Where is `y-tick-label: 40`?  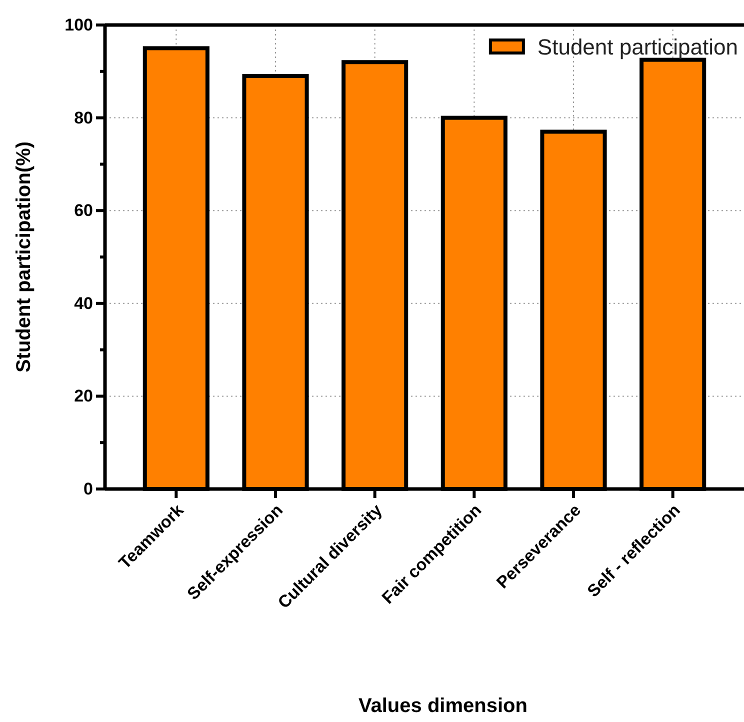 y-tick-label: 40 is located at coordinates (83, 303).